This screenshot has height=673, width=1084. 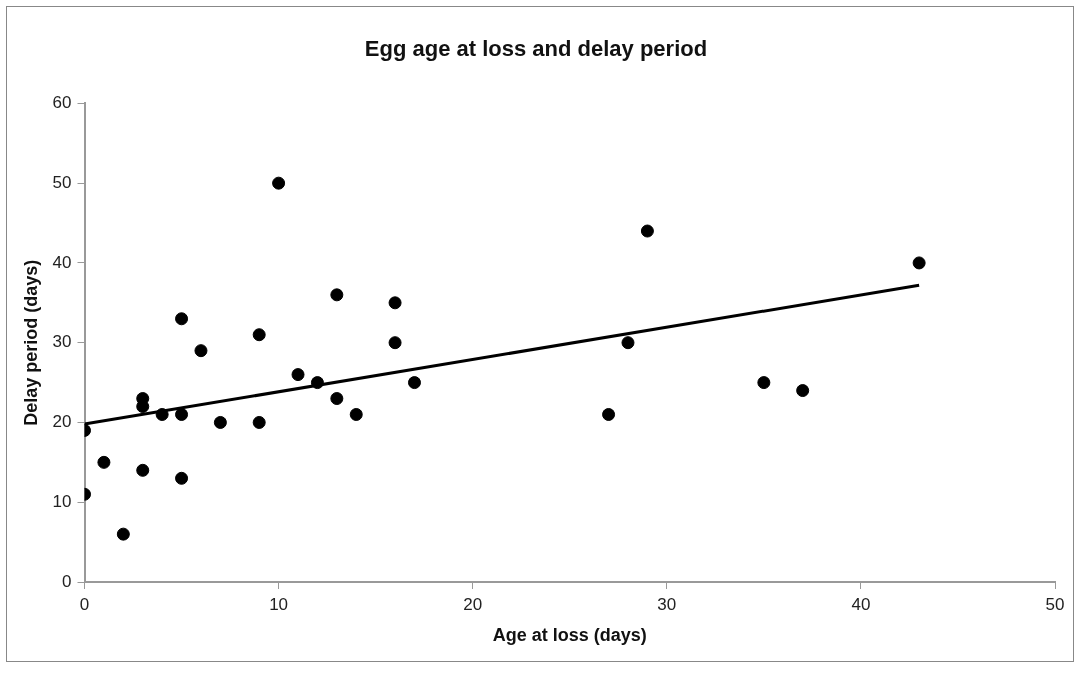 What do you see at coordinates (62, 262) in the screenshot?
I see `y-tick-label: 40` at bounding box center [62, 262].